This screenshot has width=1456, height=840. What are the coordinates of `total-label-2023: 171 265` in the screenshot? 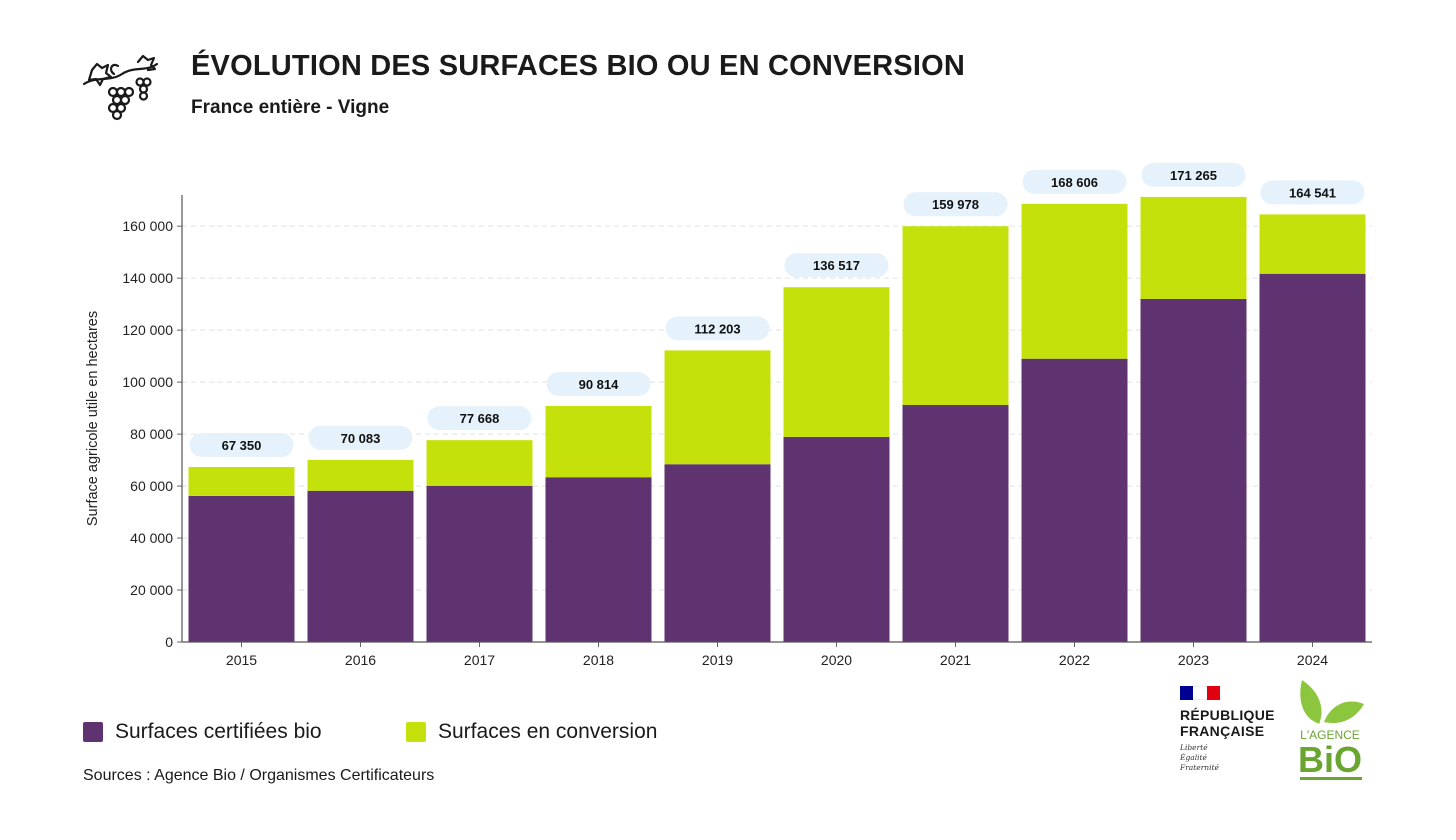 It's located at (1193, 175).